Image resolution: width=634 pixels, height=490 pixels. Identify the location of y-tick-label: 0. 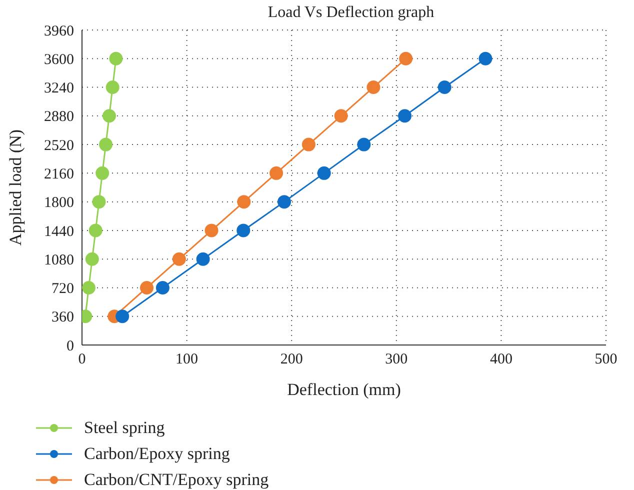
(70, 346).